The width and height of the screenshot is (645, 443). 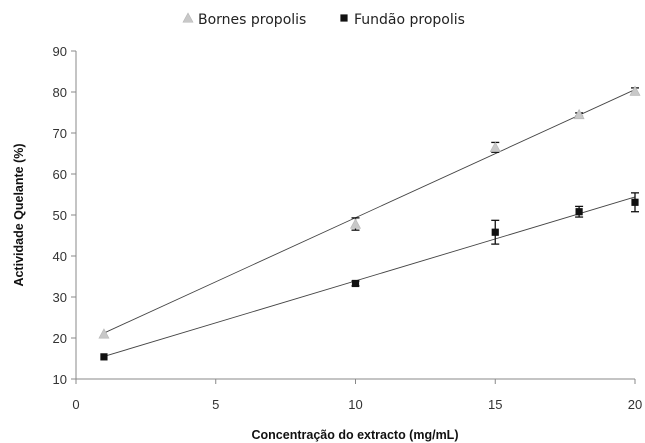 I want to click on y-tick-label: 70, so click(x=60, y=133).